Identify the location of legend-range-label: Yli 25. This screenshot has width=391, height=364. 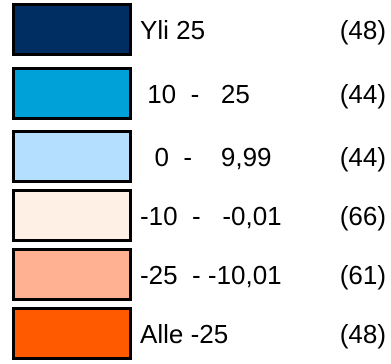
(173, 30).